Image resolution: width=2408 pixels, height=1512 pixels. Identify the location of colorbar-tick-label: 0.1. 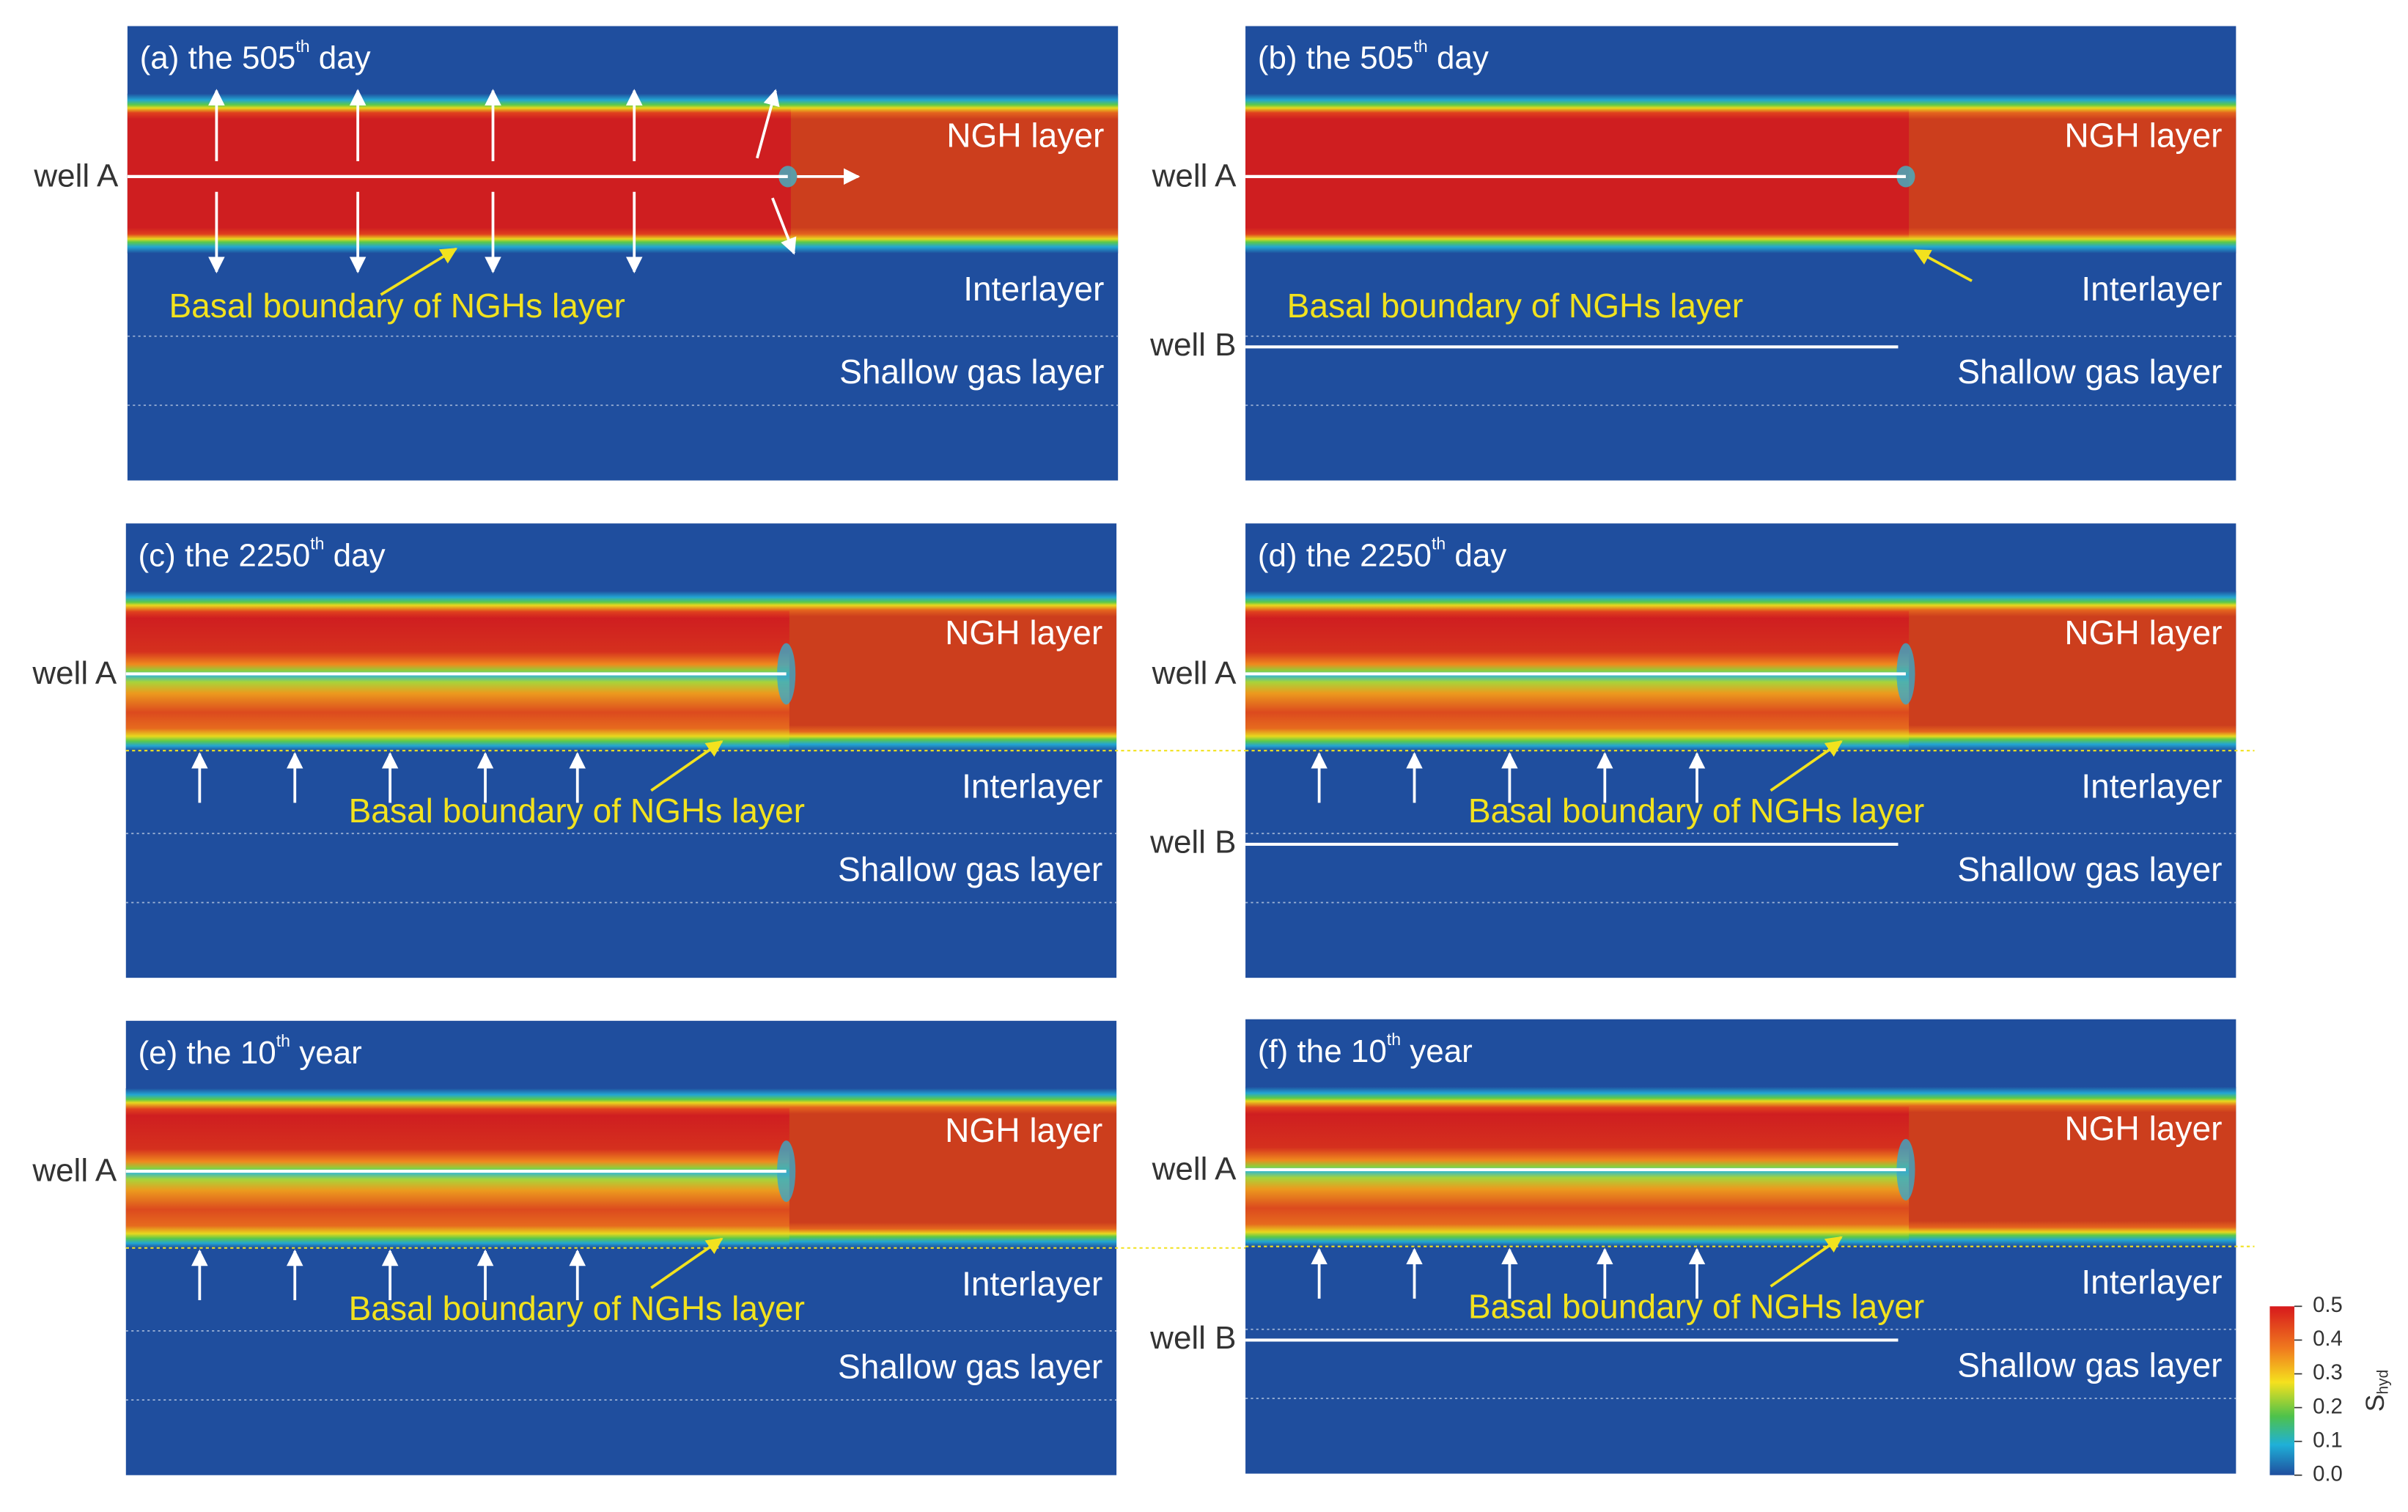
(2328, 1440).